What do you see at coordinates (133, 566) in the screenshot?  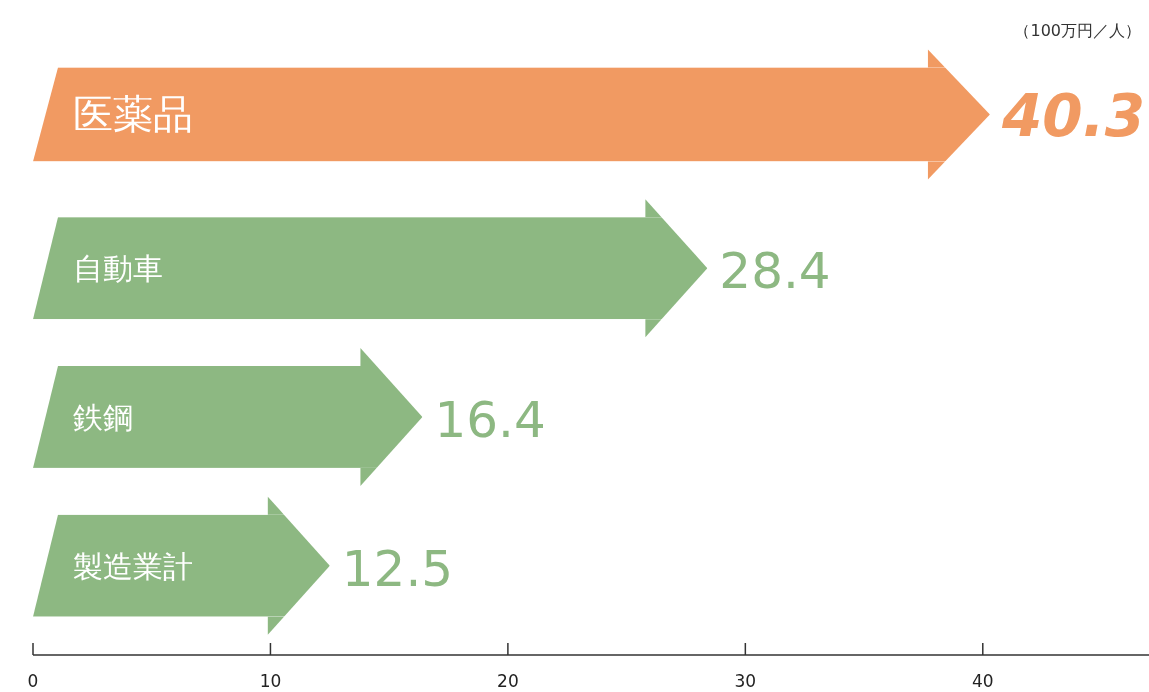 I see `y-tick-label: 製造業計` at bounding box center [133, 566].